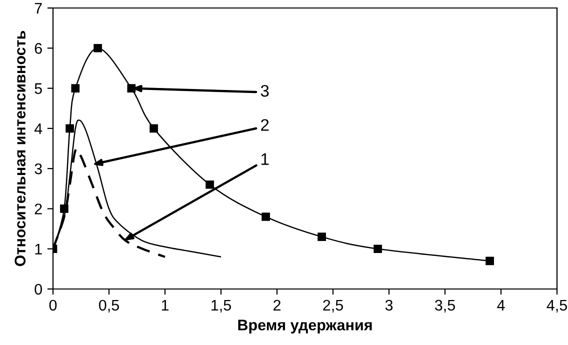  I want to click on x-tick-label: 0, so click(53, 305).